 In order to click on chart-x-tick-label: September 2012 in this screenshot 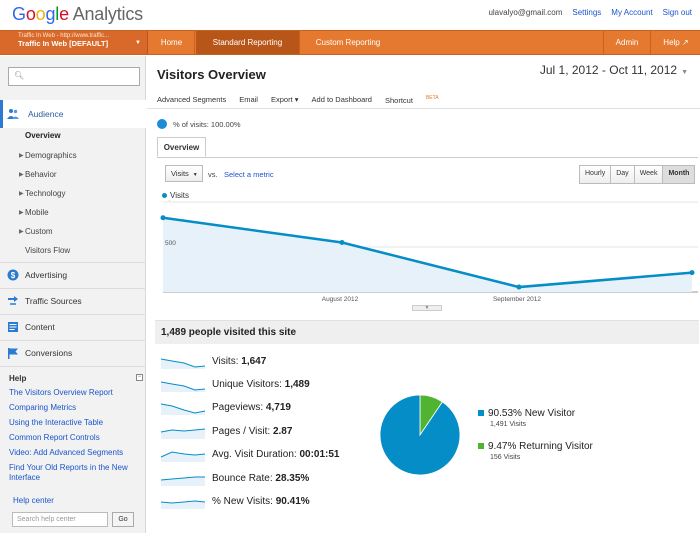, I will do `click(517, 299)`.